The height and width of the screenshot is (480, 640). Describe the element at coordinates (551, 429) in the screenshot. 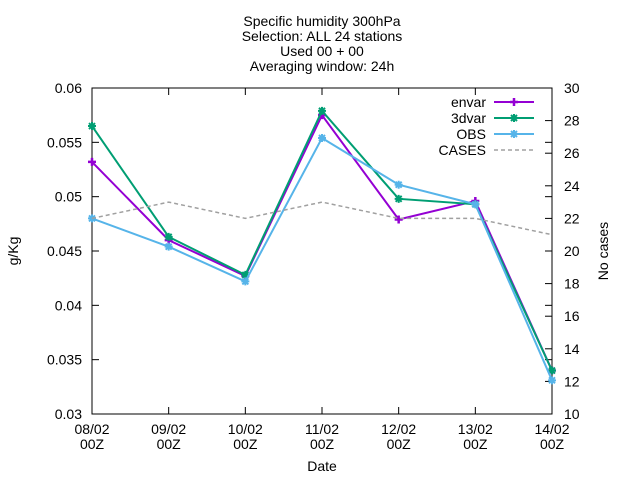

I see `x-tick-label: 14/02` at that location.